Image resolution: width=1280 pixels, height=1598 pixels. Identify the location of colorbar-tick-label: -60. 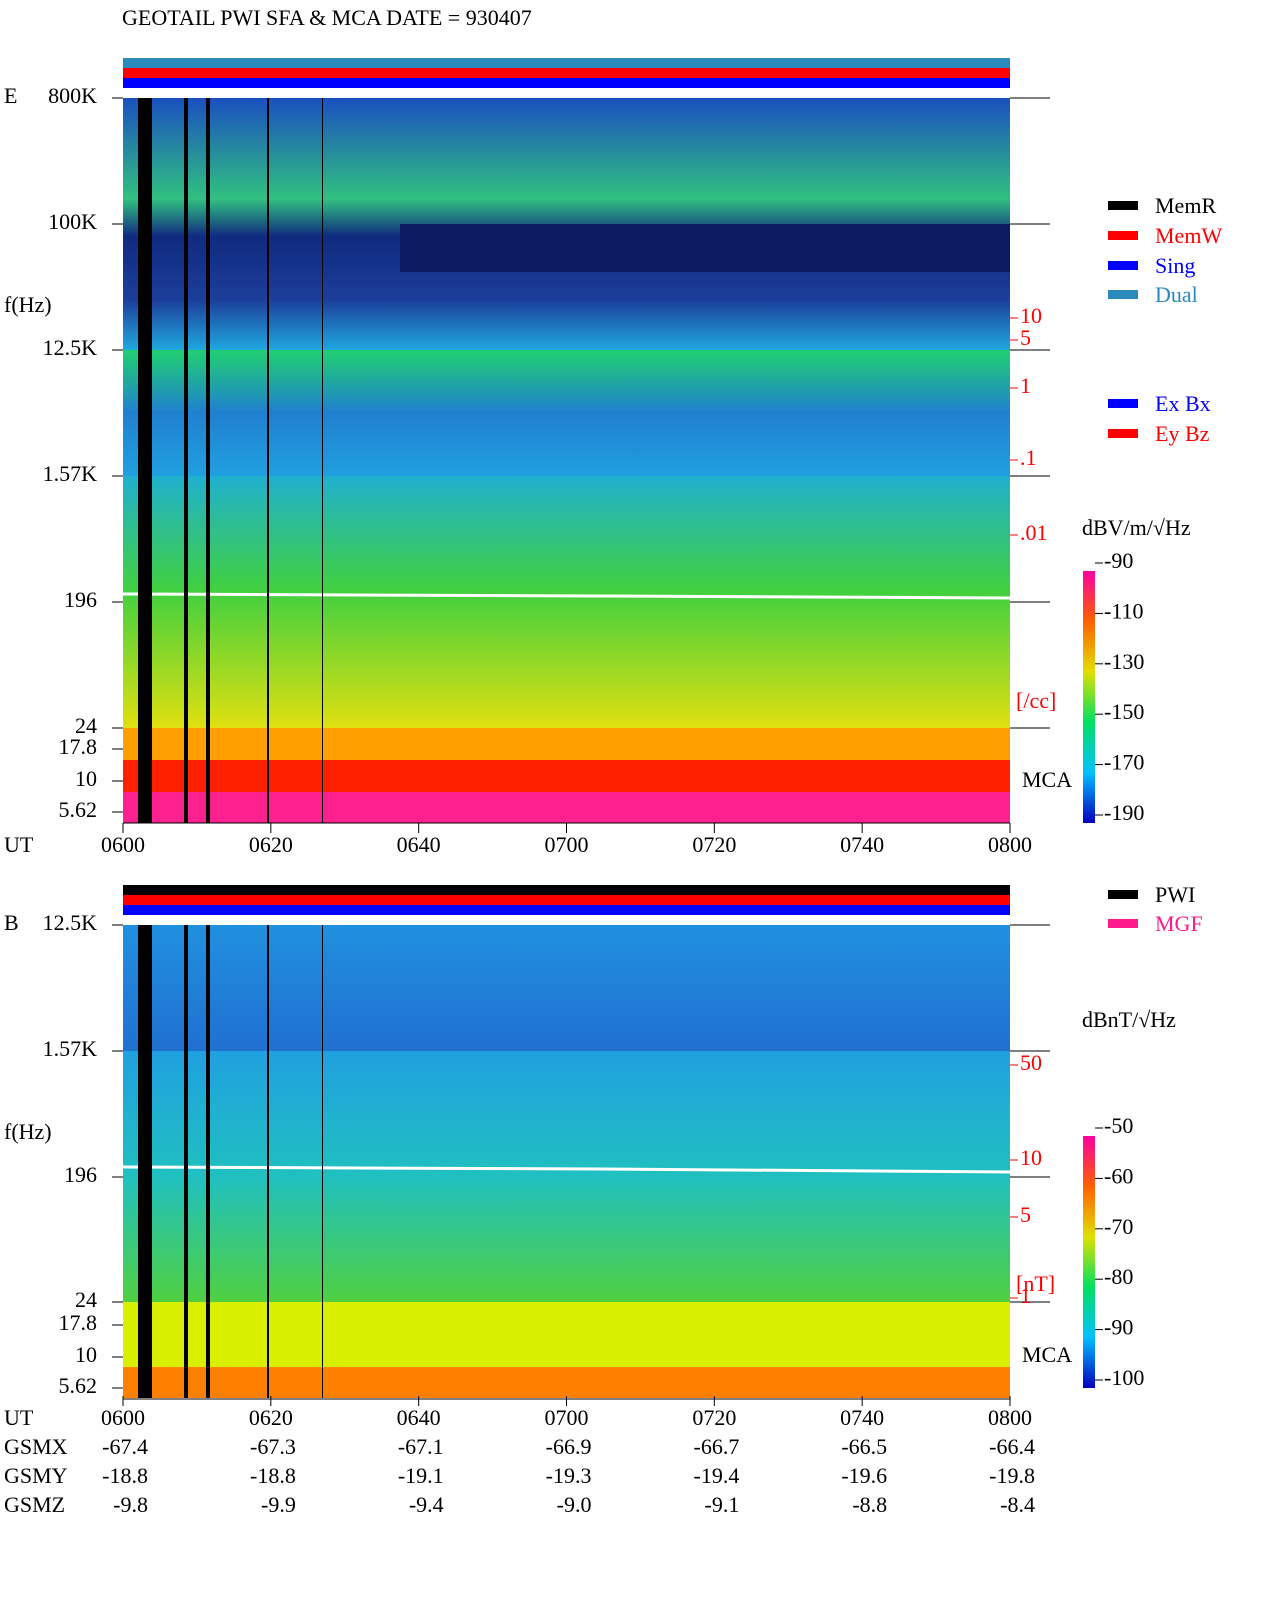
(1118, 1175).